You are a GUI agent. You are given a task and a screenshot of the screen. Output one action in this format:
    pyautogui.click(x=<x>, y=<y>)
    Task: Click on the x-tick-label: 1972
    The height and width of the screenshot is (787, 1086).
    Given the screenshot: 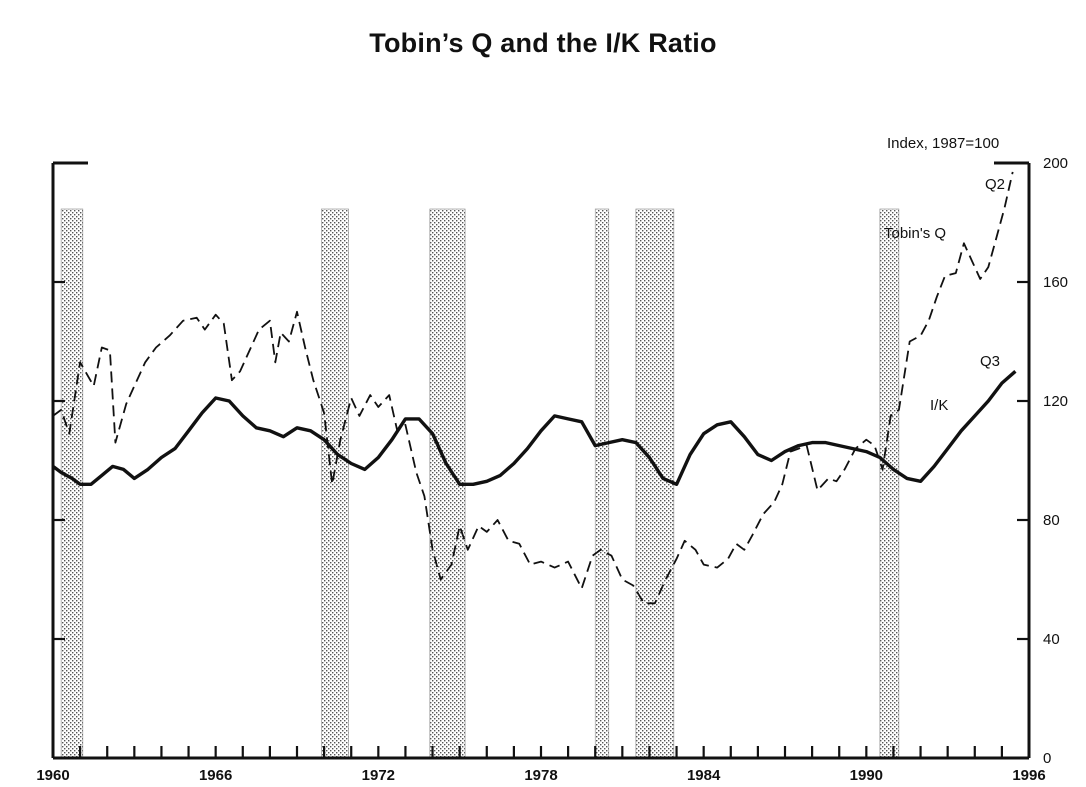 What is the action you would take?
    pyautogui.click(x=378, y=775)
    